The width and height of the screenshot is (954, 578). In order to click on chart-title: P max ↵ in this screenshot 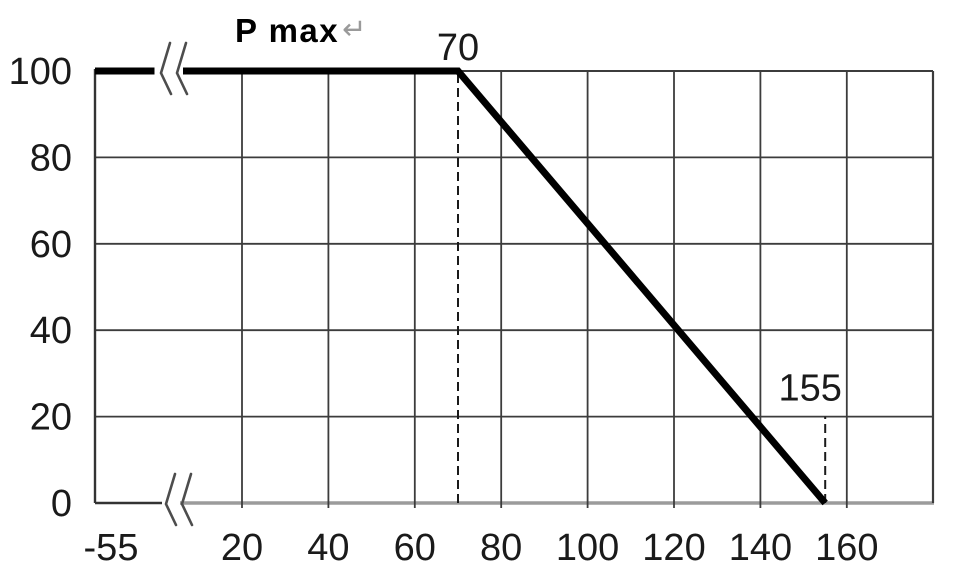, I will do `click(301, 30)`.